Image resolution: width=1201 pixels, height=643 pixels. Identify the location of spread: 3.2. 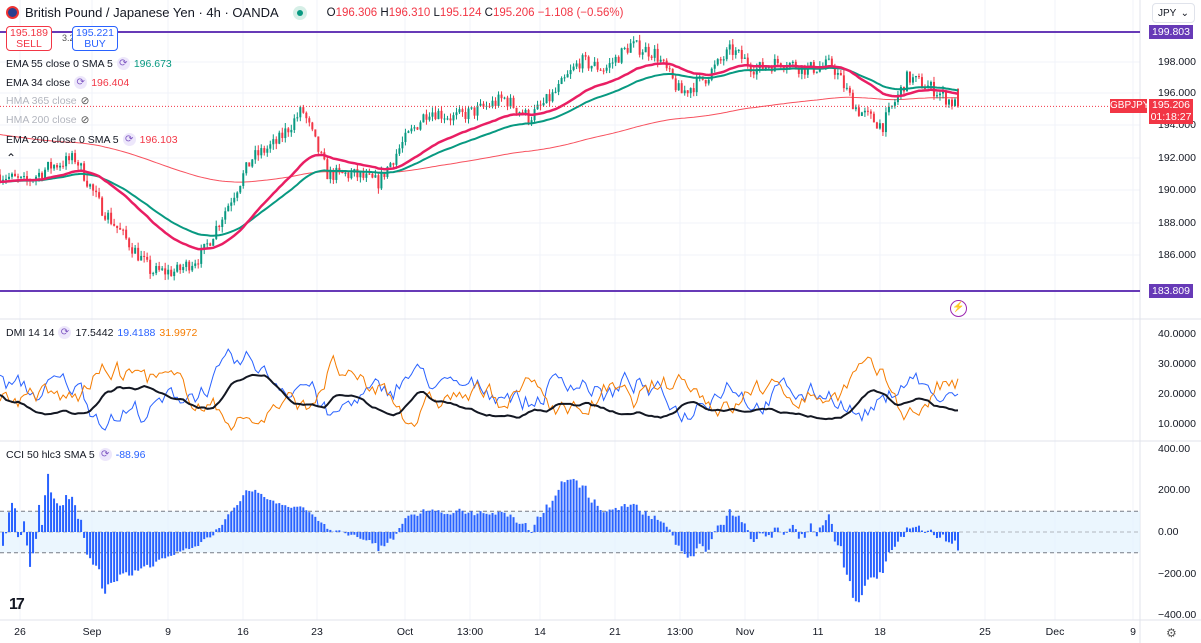
(68, 38).